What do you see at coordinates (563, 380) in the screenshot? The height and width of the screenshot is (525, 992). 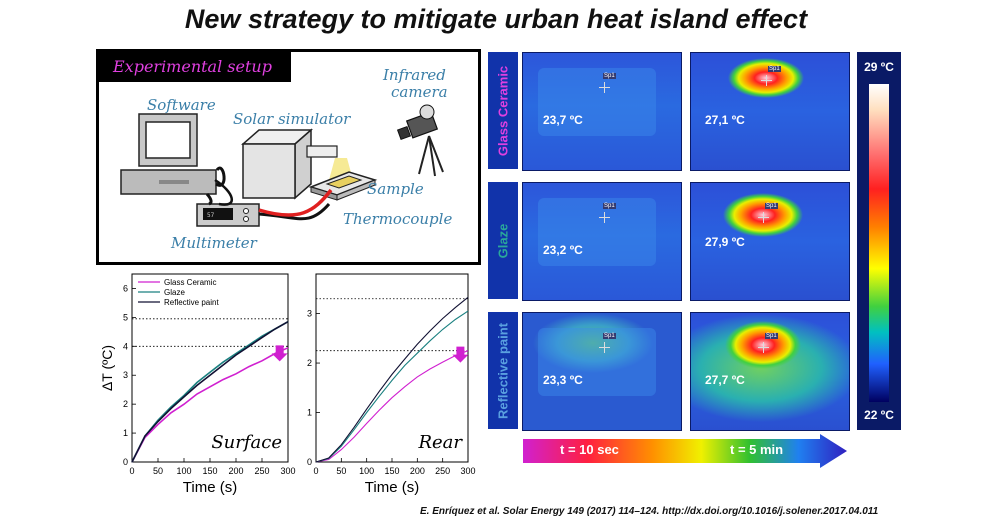 I see `start-temperature: 23,3 ºC` at bounding box center [563, 380].